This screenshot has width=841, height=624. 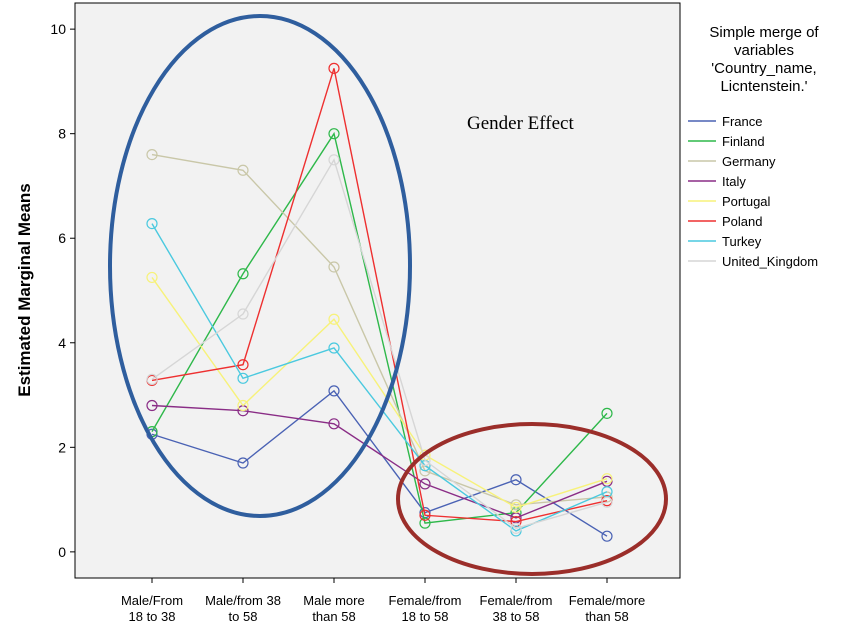 What do you see at coordinates (62, 447) in the screenshot?
I see `y-tick-label: 2` at bounding box center [62, 447].